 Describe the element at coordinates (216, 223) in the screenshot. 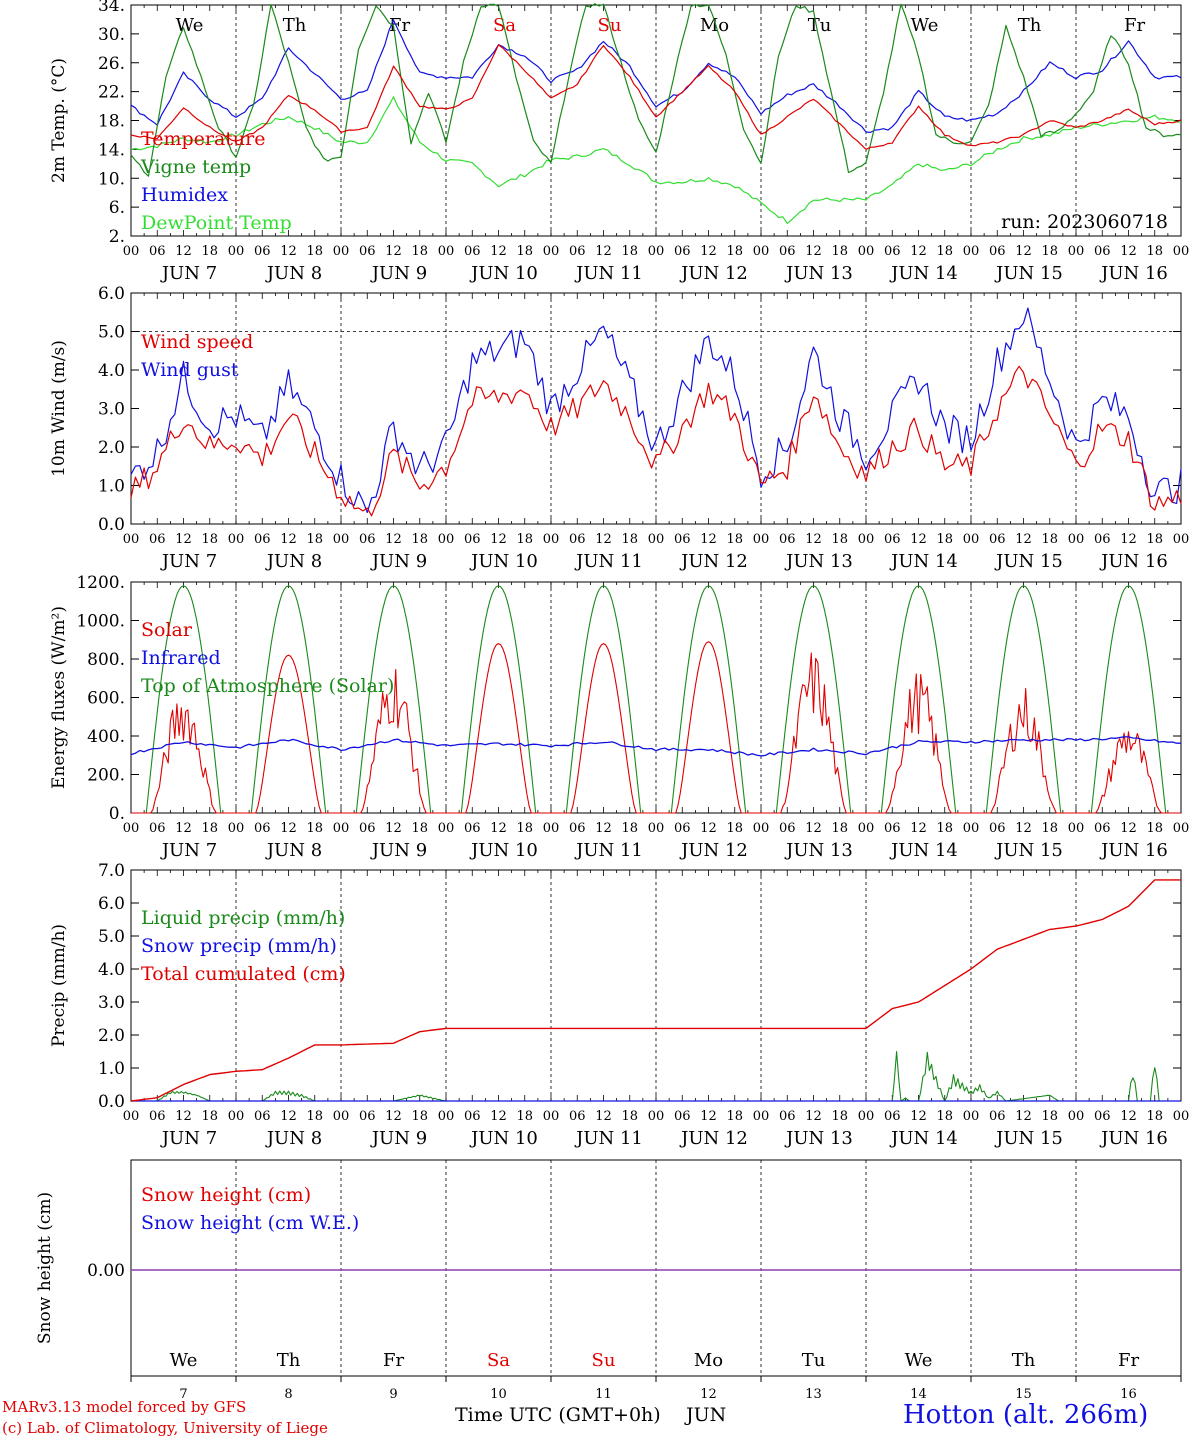

I see `legend-dewpoint-temp: DewPoint Temp` at that location.